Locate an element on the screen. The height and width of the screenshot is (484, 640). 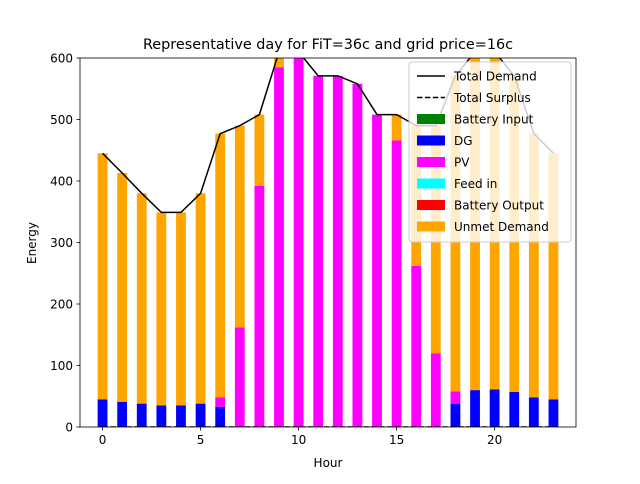
legend-swatch-pv is located at coordinates (431, 162).